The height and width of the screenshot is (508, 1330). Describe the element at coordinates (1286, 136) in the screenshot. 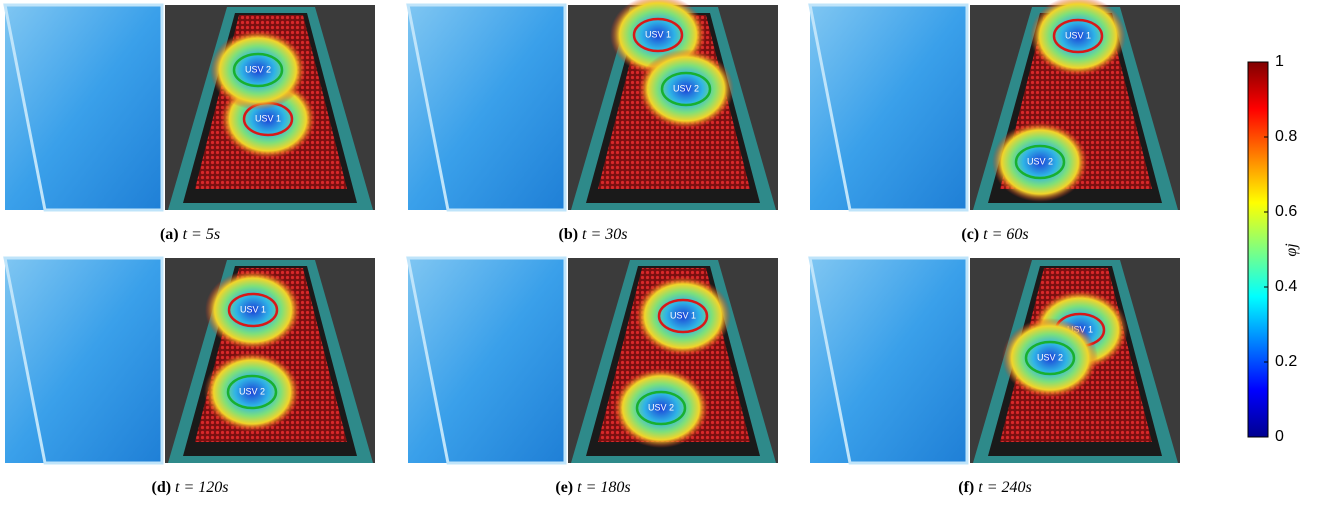

I see `tick-label: 0.8` at that location.